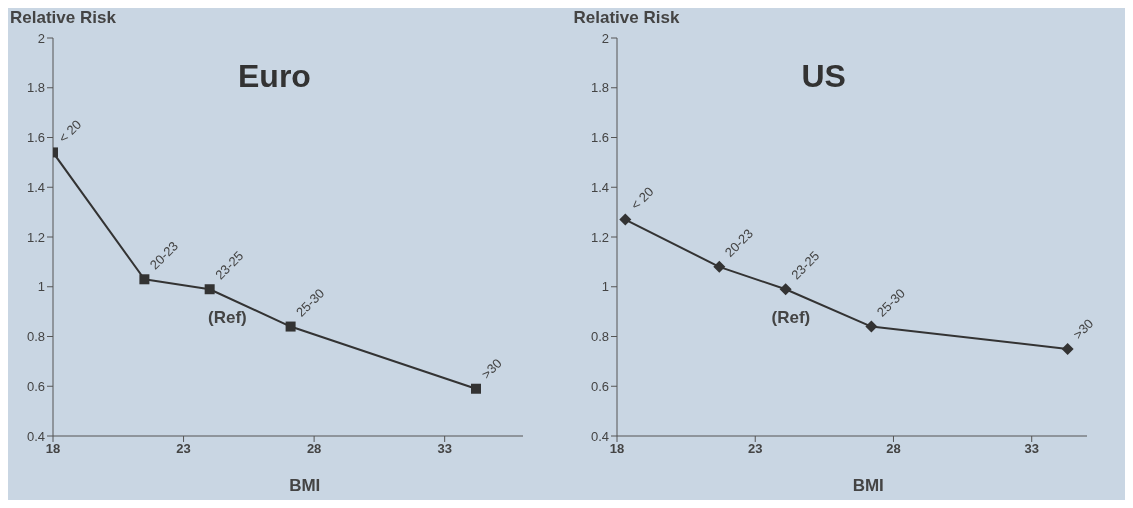  I want to click on text: Euro, so click(274, 76).